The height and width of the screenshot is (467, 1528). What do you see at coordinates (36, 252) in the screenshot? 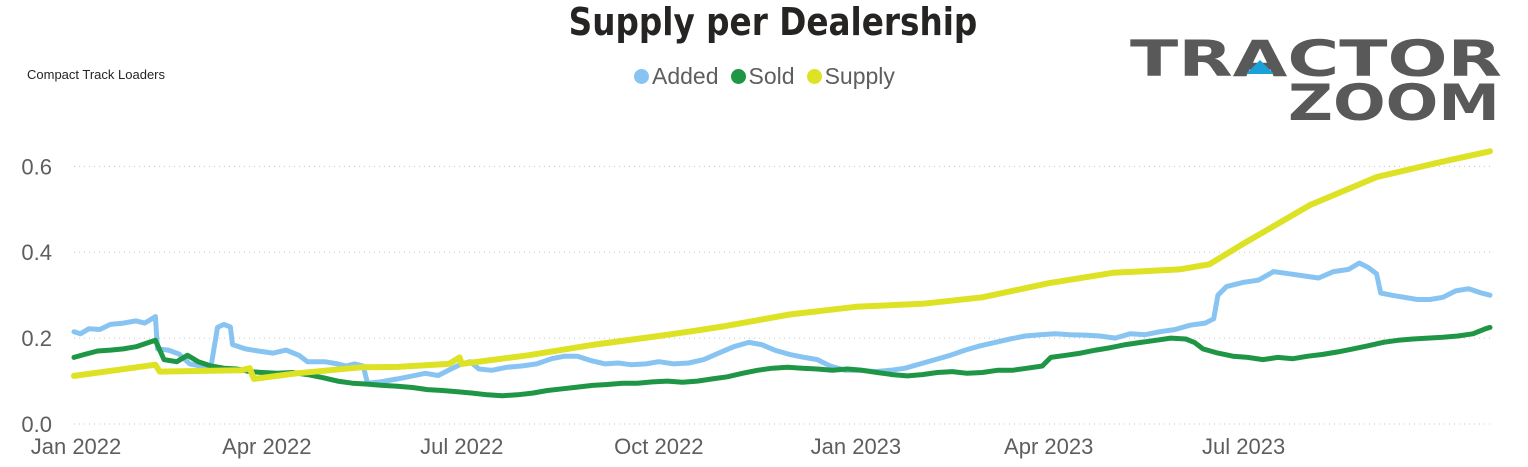
I see `y-tick-label: 0.4` at bounding box center [36, 252].